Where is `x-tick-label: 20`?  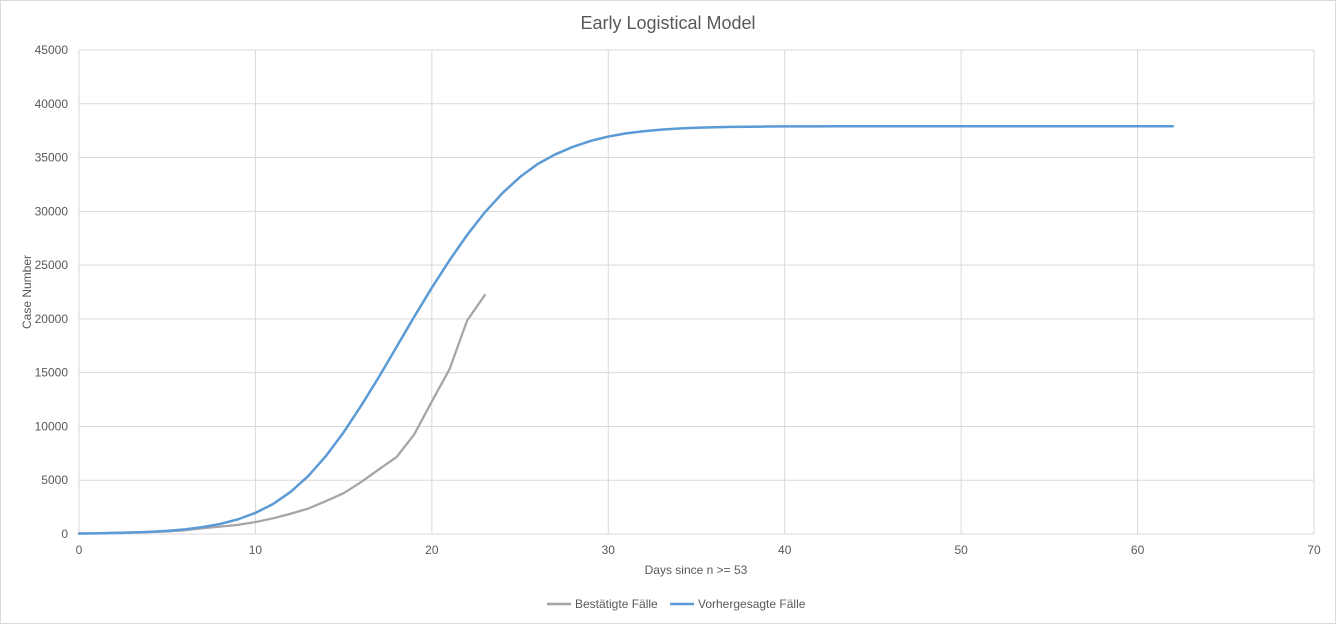 x-tick-label: 20 is located at coordinates (432, 550).